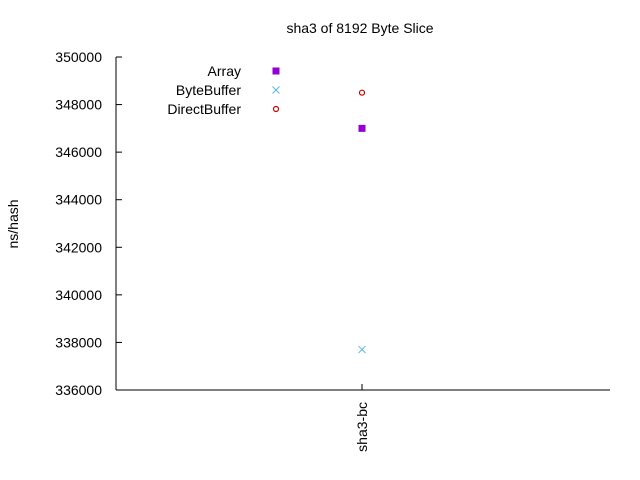  What do you see at coordinates (224, 71) in the screenshot?
I see `legend-label-array: Array` at bounding box center [224, 71].